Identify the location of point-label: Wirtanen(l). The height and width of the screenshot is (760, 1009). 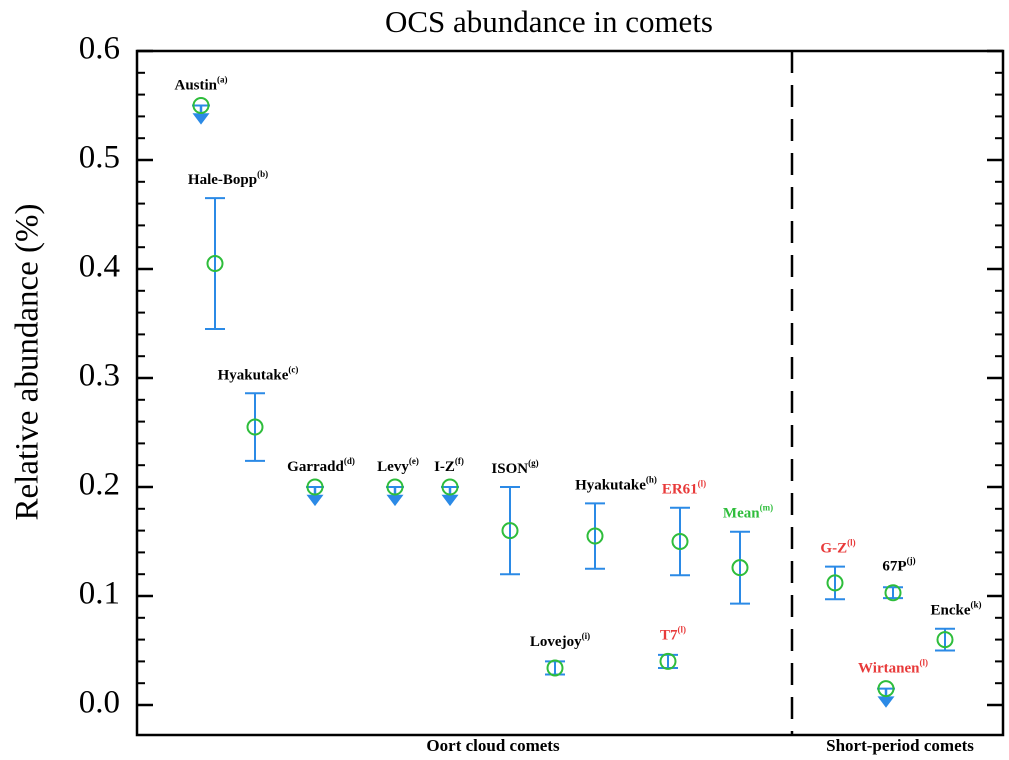
(893, 667).